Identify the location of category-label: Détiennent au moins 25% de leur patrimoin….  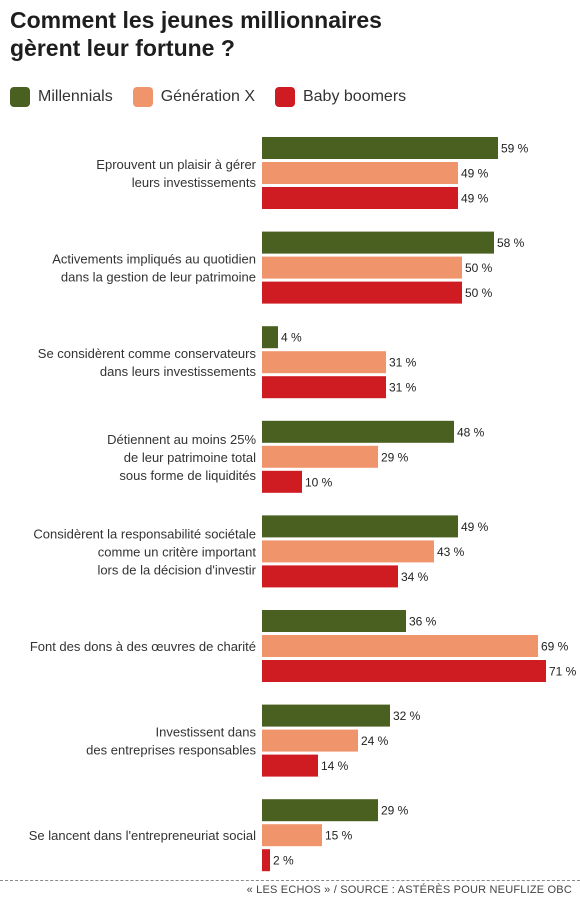
(181, 457).